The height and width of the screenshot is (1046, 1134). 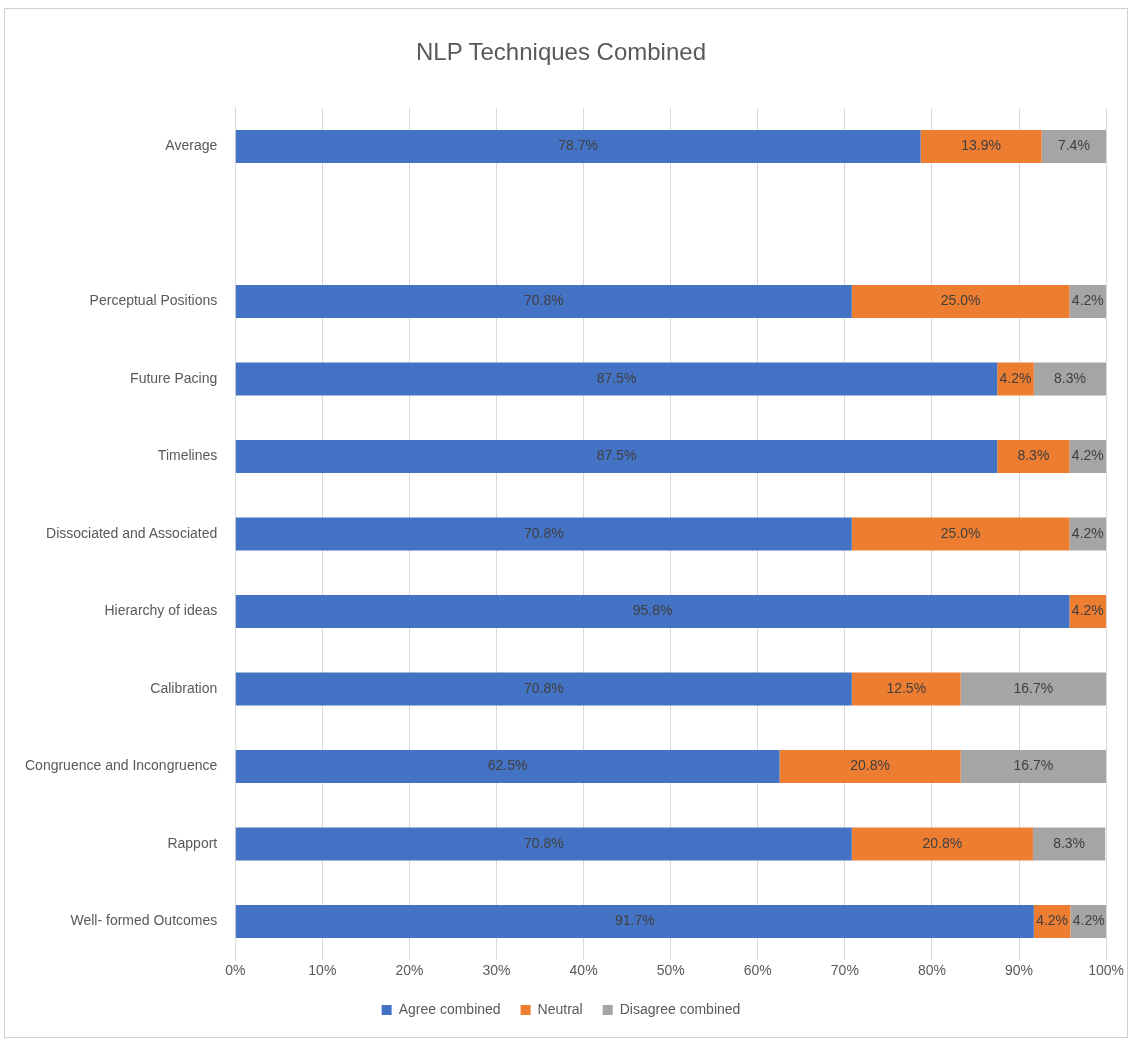 I want to click on y-tick-label: Future Pacing, so click(x=174, y=377).